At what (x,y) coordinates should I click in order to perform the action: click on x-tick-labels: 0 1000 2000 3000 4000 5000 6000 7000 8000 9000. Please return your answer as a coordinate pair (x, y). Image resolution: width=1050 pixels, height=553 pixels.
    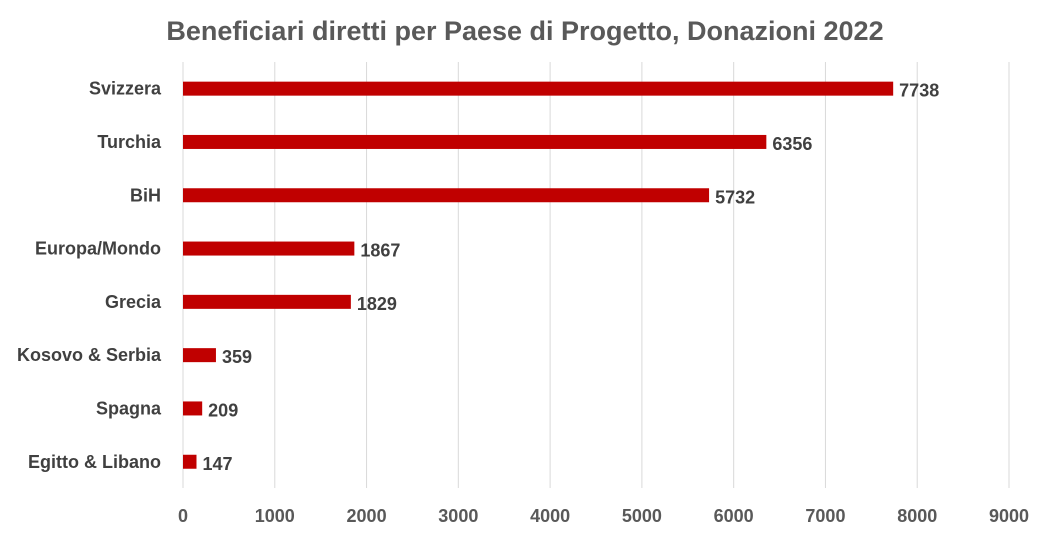
    Looking at the image, I should click on (603, 516).